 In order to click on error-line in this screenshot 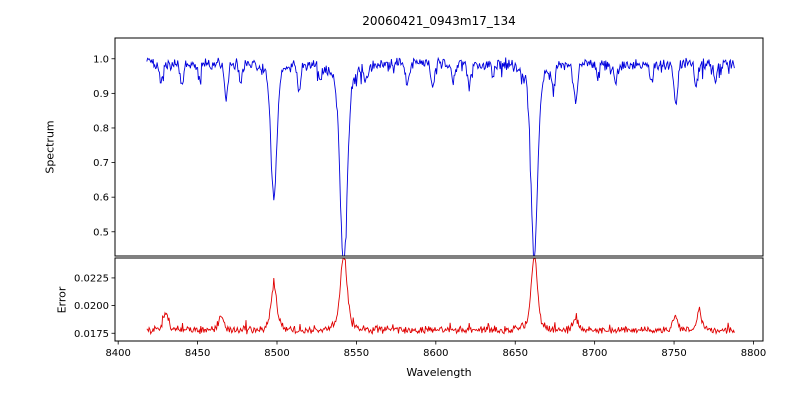, I will do `click(440, 297)`.